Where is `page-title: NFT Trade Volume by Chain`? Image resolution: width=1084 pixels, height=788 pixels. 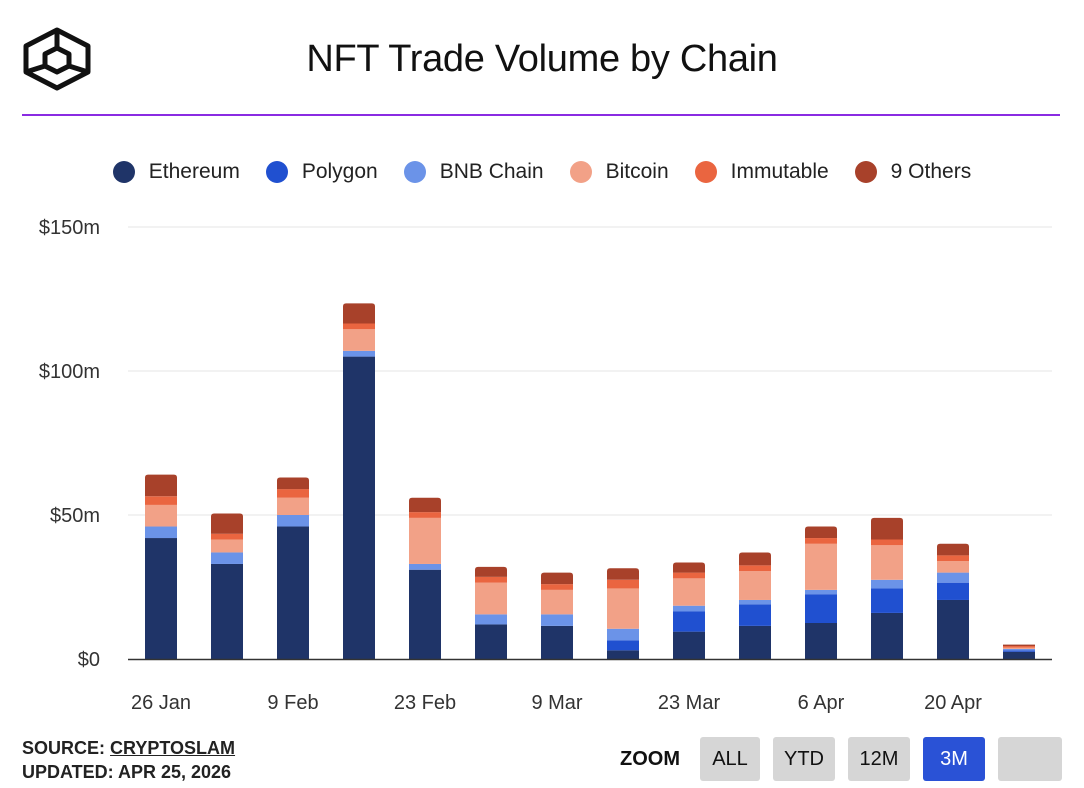
page-title: NFT Trade Volume by Chain is located at coordinates (542, 59).